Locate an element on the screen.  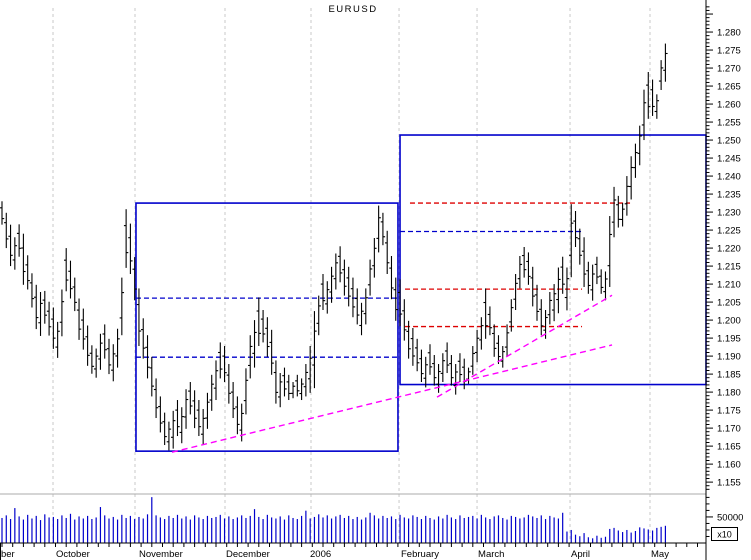
month-label: December is located at coordinates (248, 554).